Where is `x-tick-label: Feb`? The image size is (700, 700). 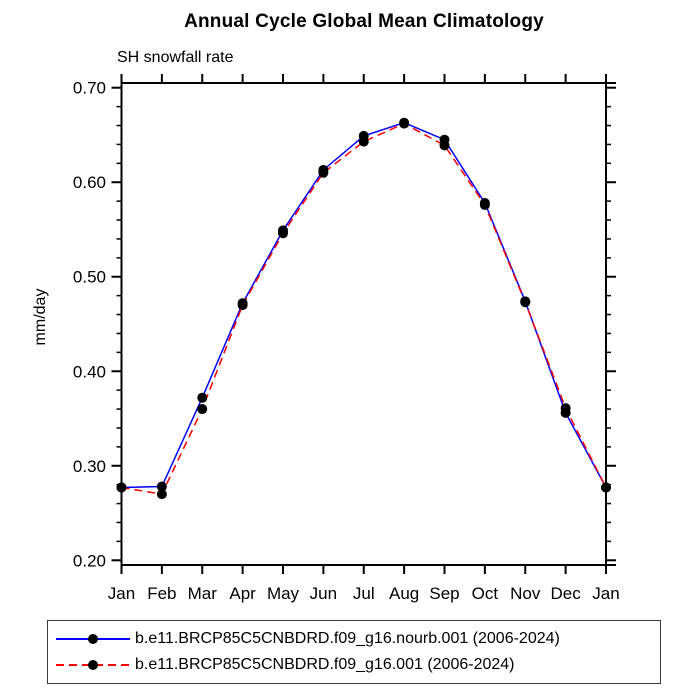 x-tick-label: Feb is located at coordinates (161, 593).